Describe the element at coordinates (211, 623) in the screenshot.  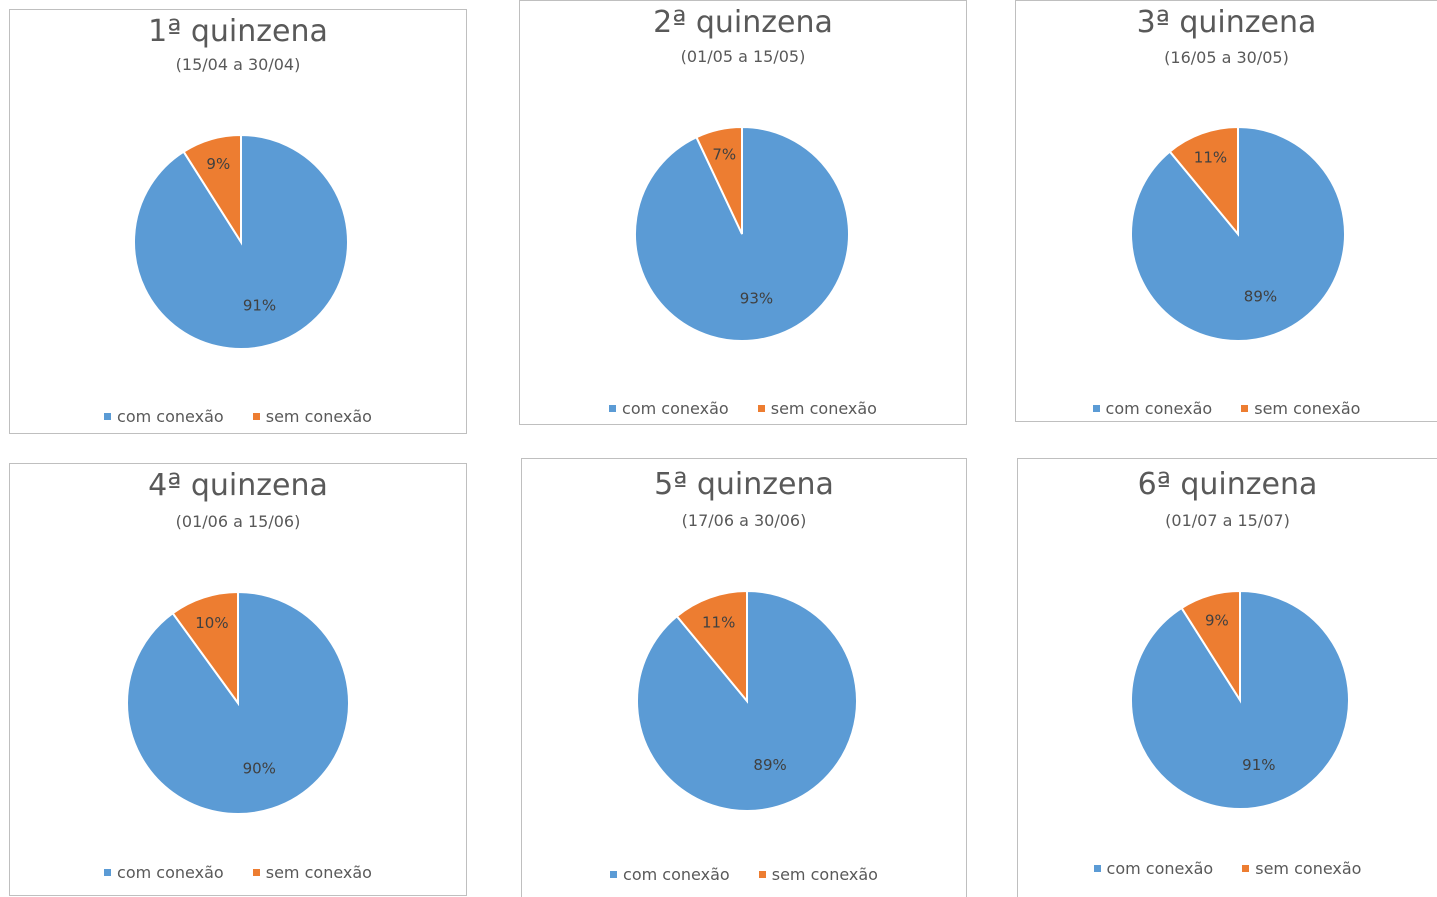
I see `data-label-sem: 10%` at that location.